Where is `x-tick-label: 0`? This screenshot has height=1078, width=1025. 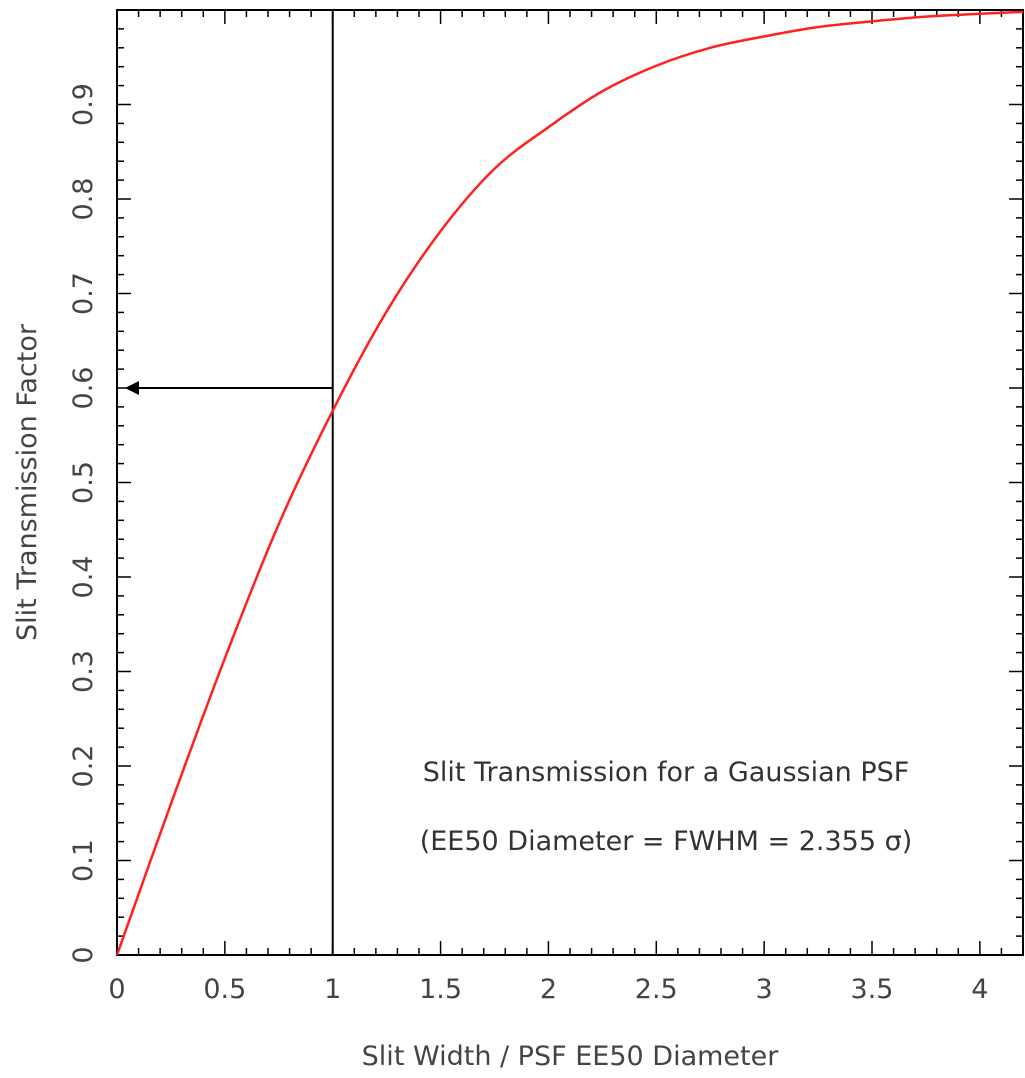
x-tick-label: 0 is located at coordinates (116, 989).